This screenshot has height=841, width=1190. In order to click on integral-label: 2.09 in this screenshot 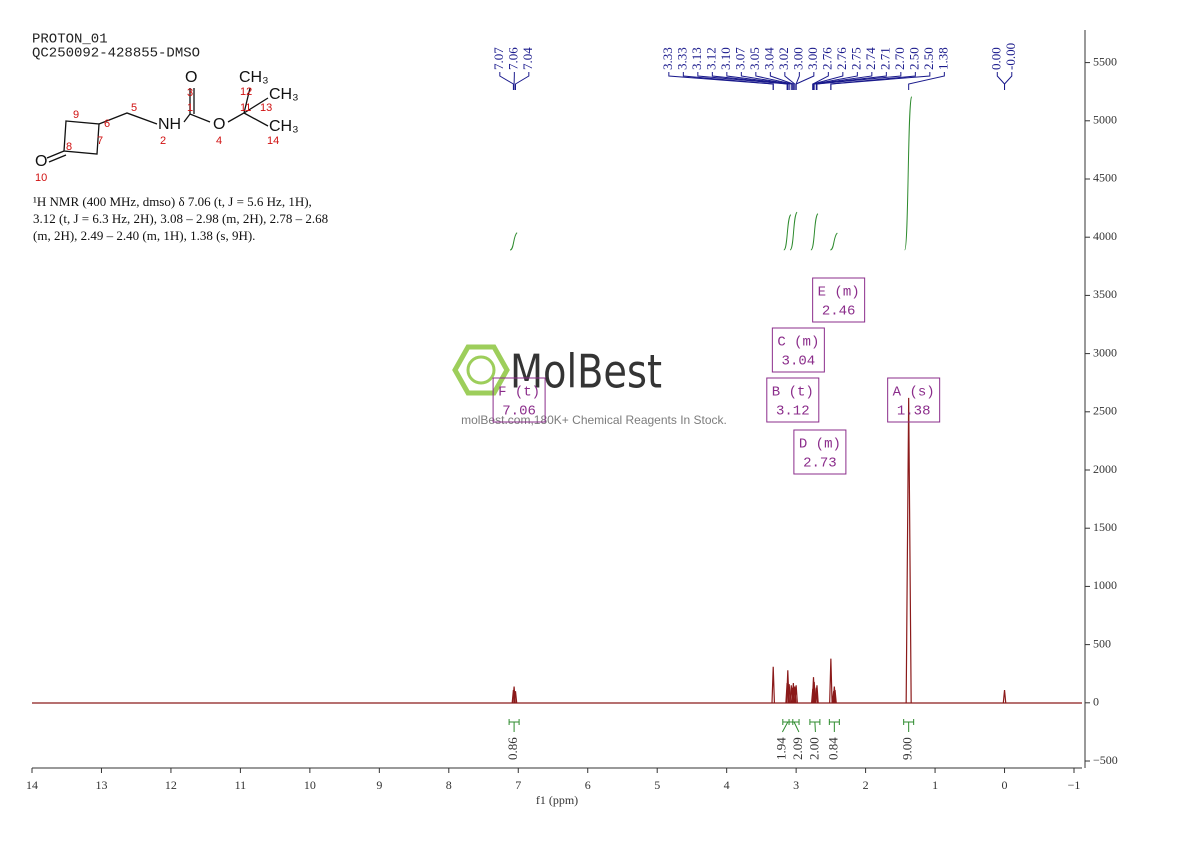, I will do `click(797, 748)`.